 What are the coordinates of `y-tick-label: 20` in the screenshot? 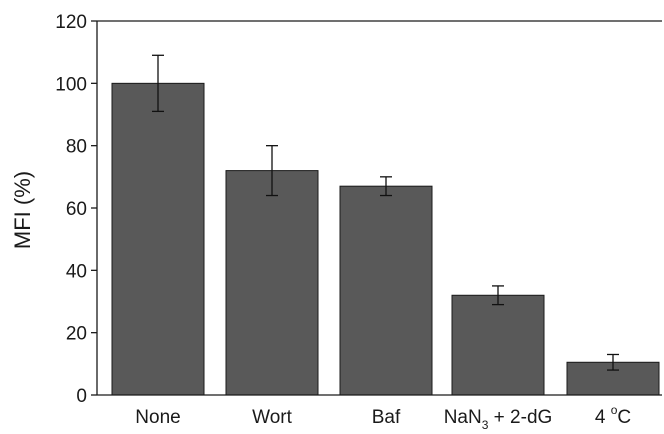 It's located at (76, 334).